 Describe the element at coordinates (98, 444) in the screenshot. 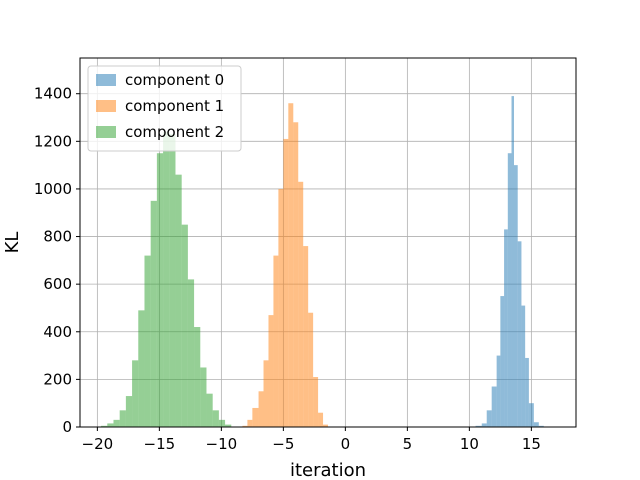

I see `x-tick-label: −20` at that location.